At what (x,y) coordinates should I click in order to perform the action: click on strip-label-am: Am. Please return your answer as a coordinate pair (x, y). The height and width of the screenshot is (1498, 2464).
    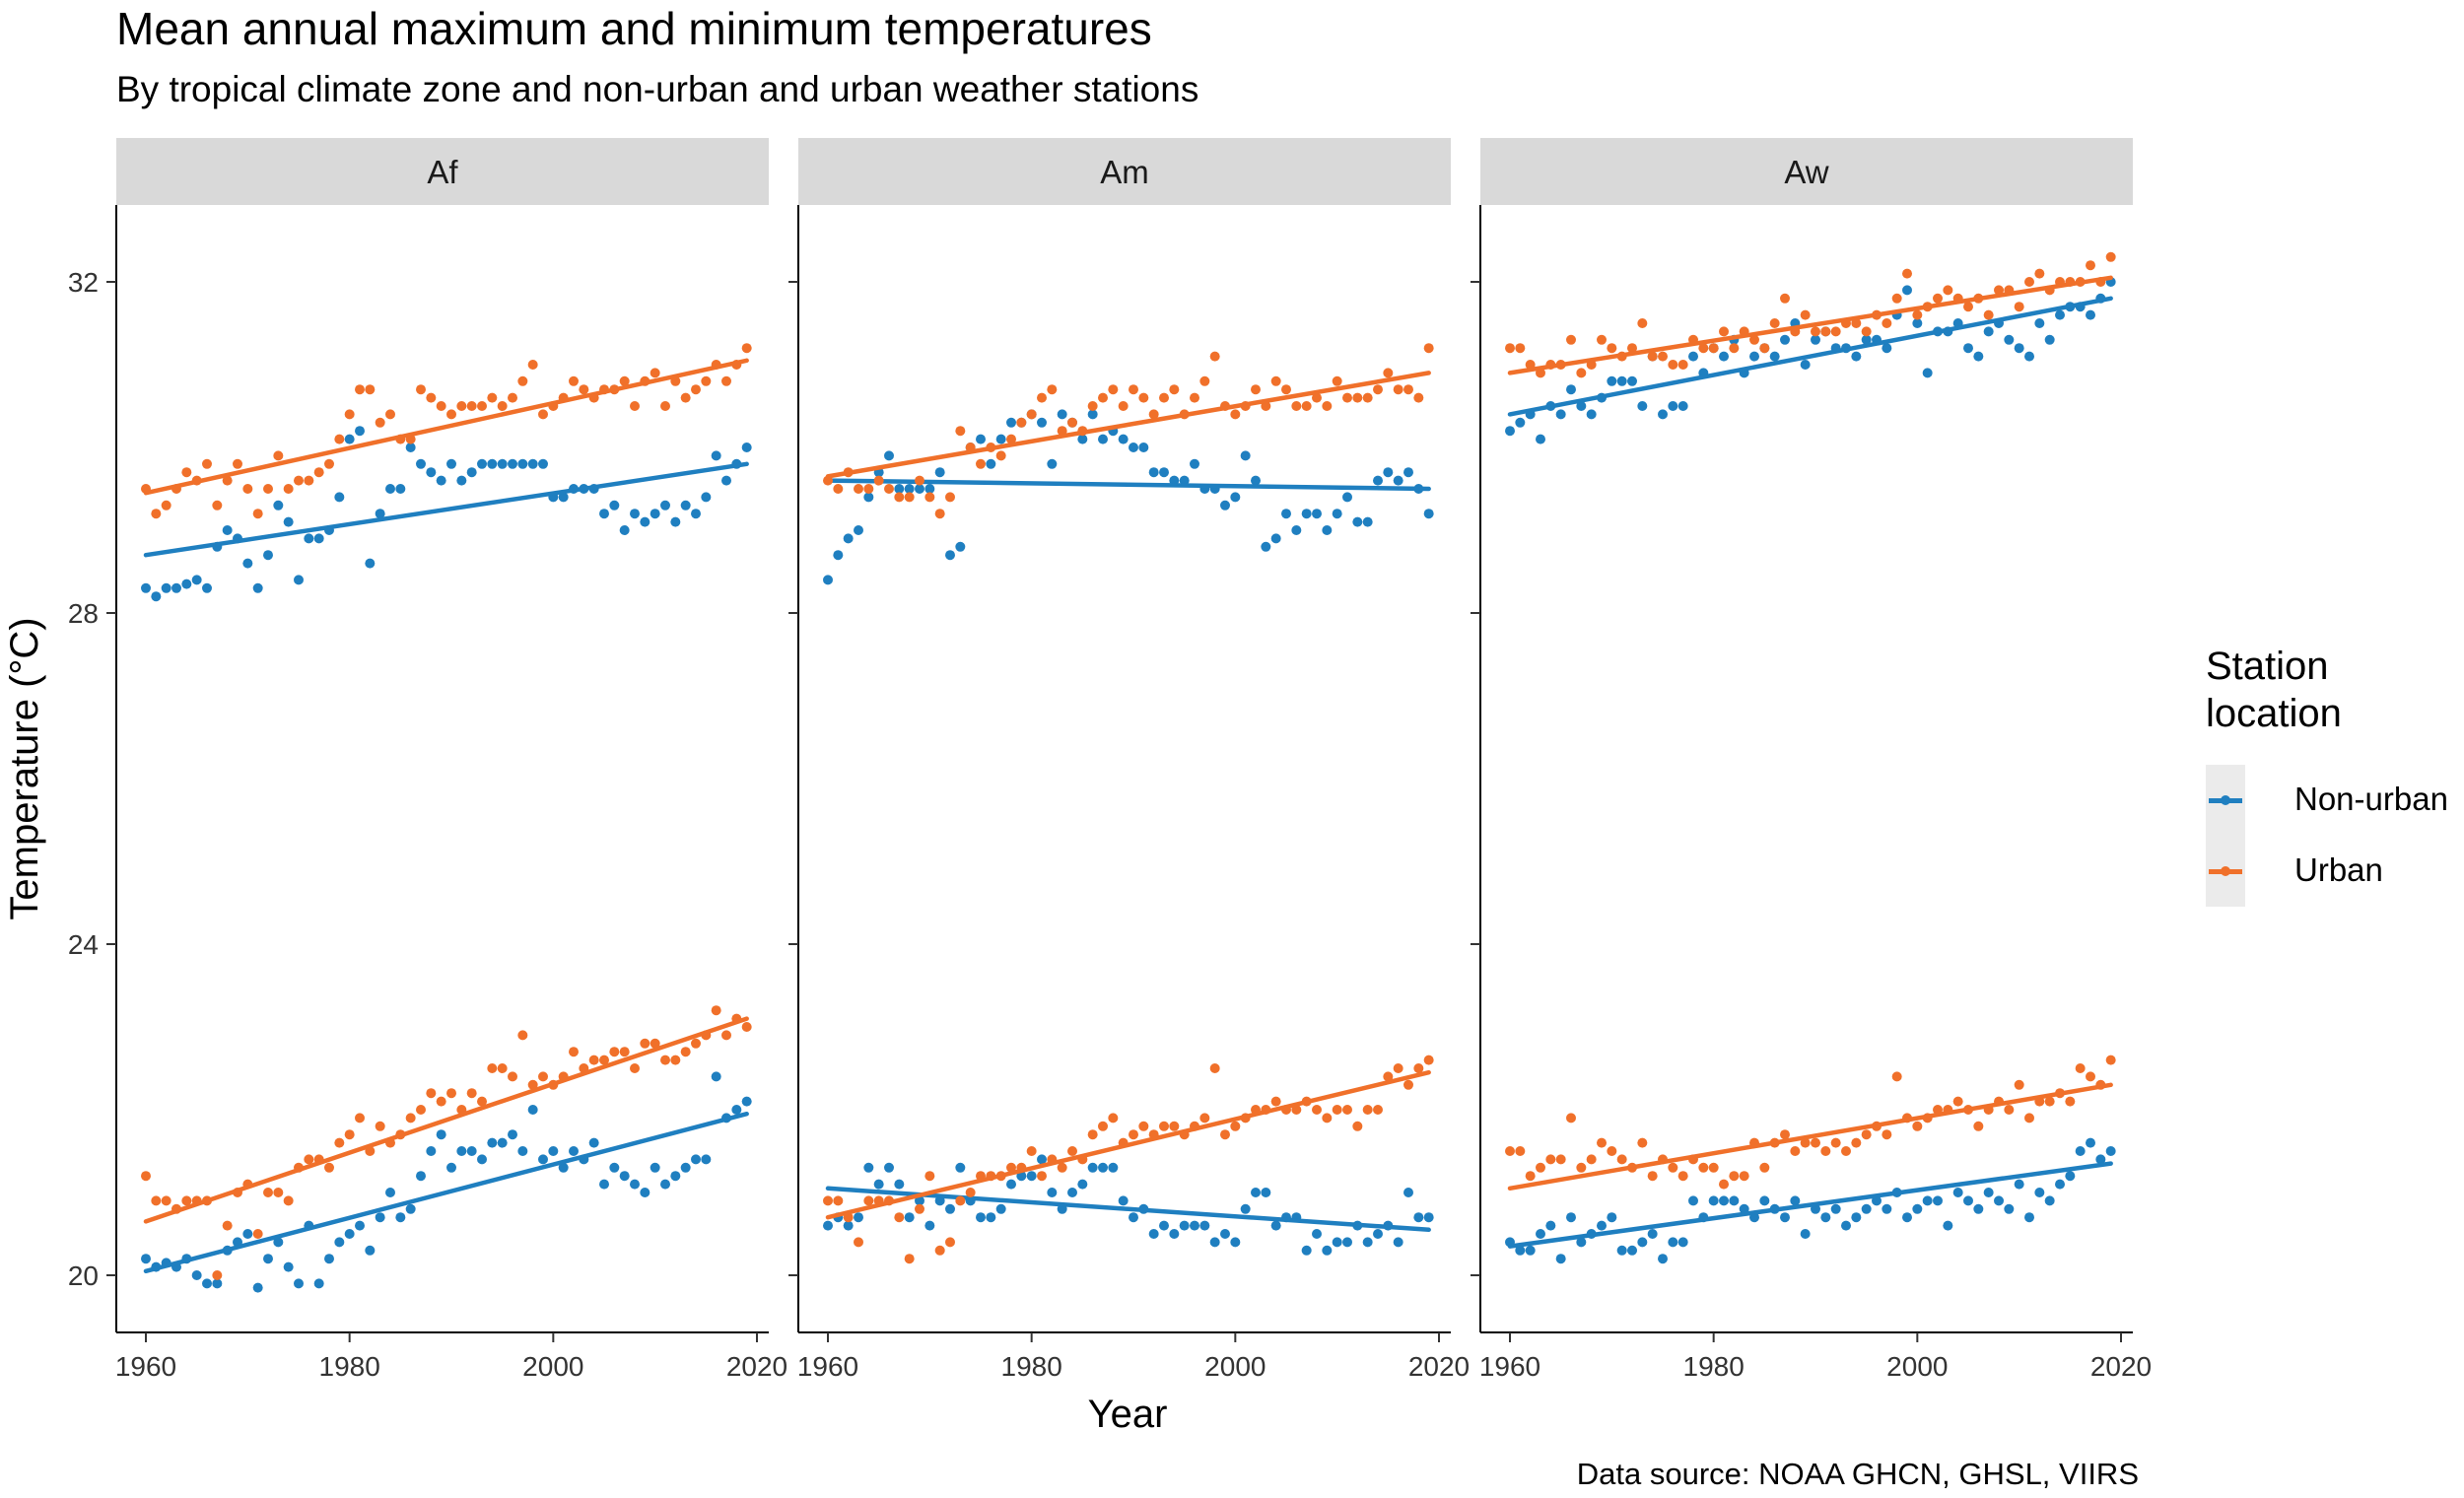
    Looking at the image, I should click on (1124, 172).